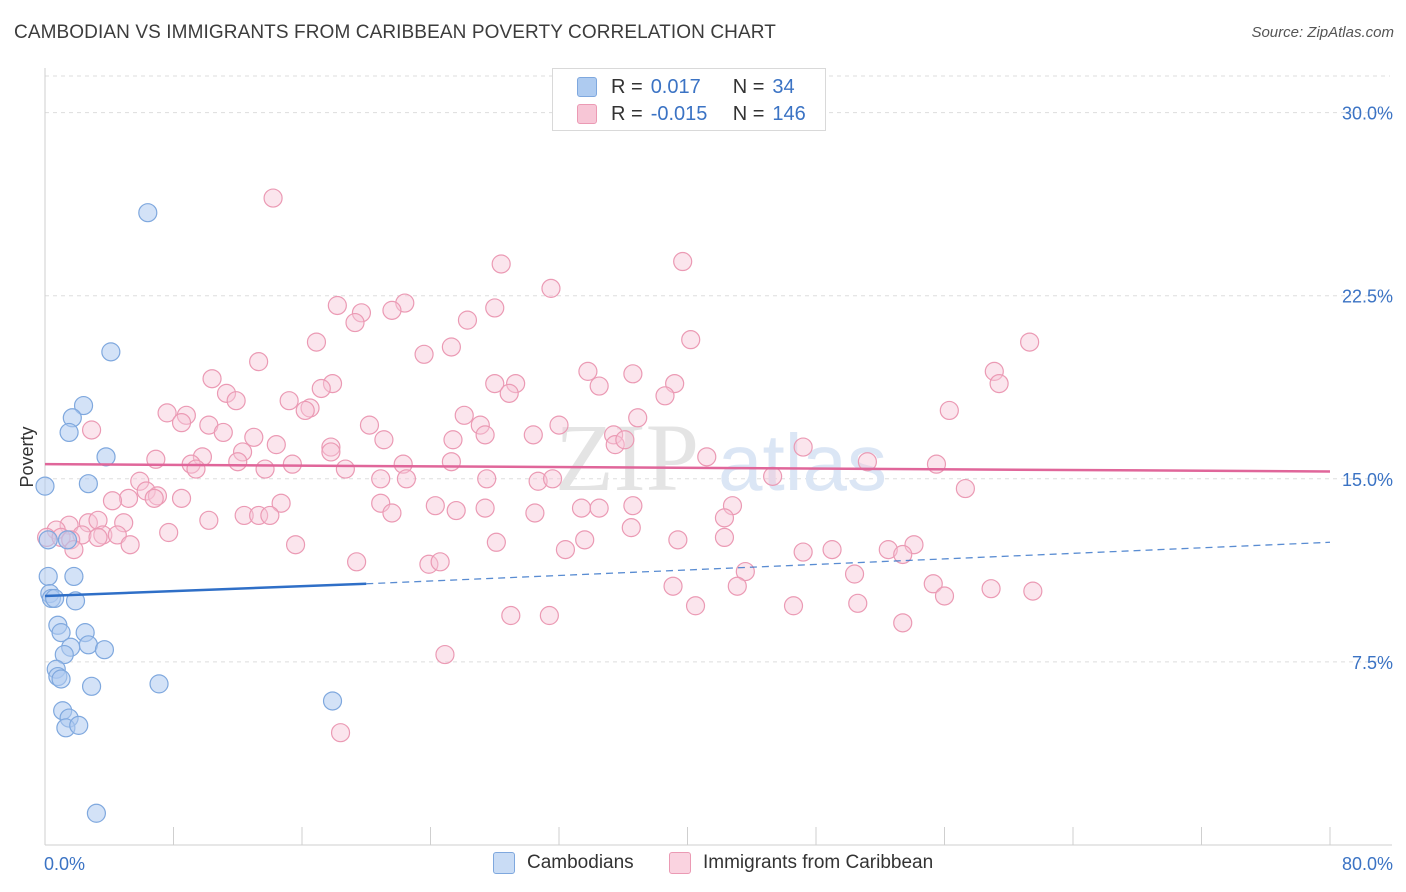 The width and height of the screenshot is (1406, 892). Describe the element at coordinates (689, 99) in the screenshot. I see `correlation-legend: R = 0.017 N = 34 R = -0.015 N = 146` at that location.